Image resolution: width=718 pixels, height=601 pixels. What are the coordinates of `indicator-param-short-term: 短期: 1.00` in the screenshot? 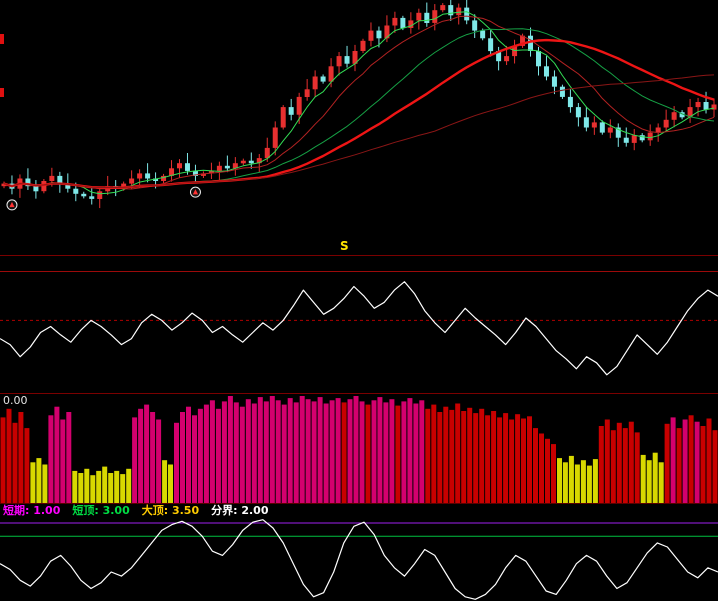 It's located at (32, 510).